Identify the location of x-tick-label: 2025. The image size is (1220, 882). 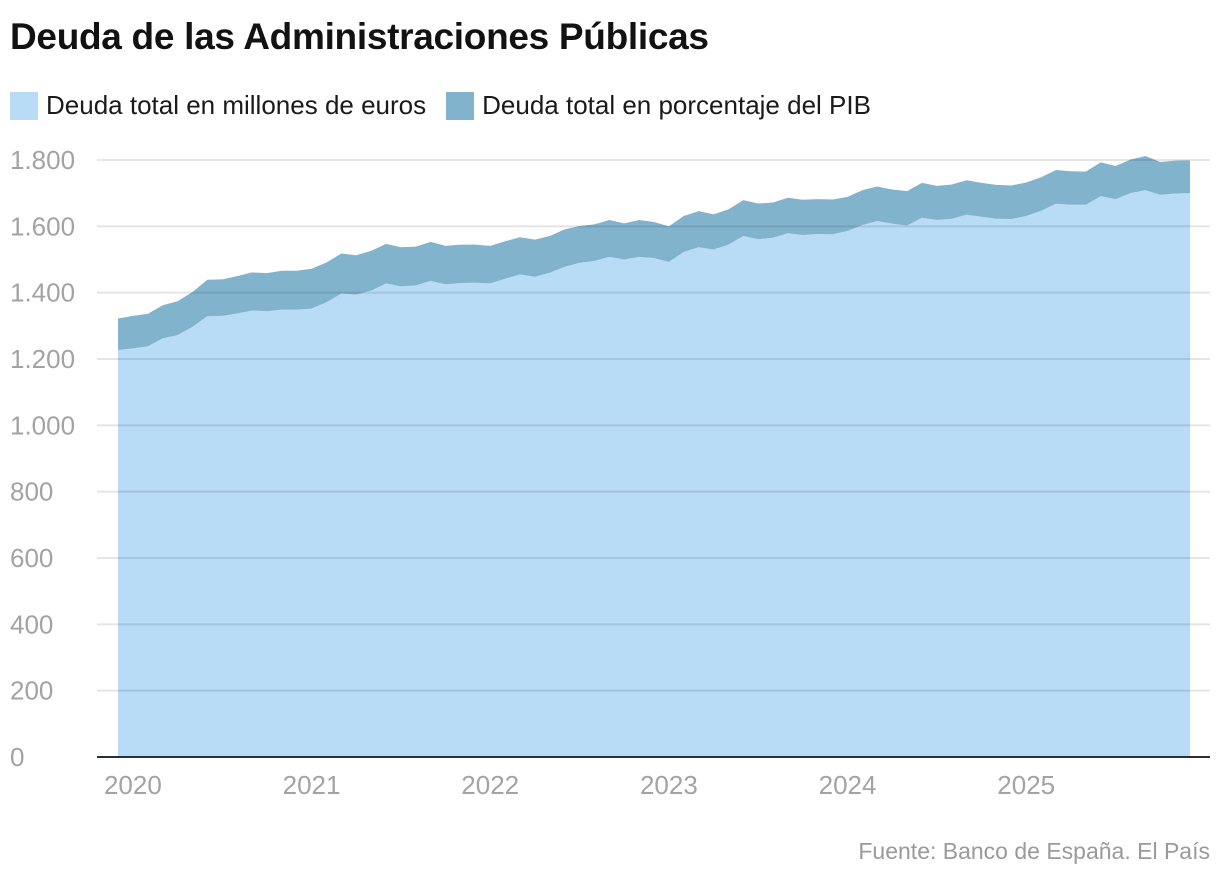
(1026, 785).